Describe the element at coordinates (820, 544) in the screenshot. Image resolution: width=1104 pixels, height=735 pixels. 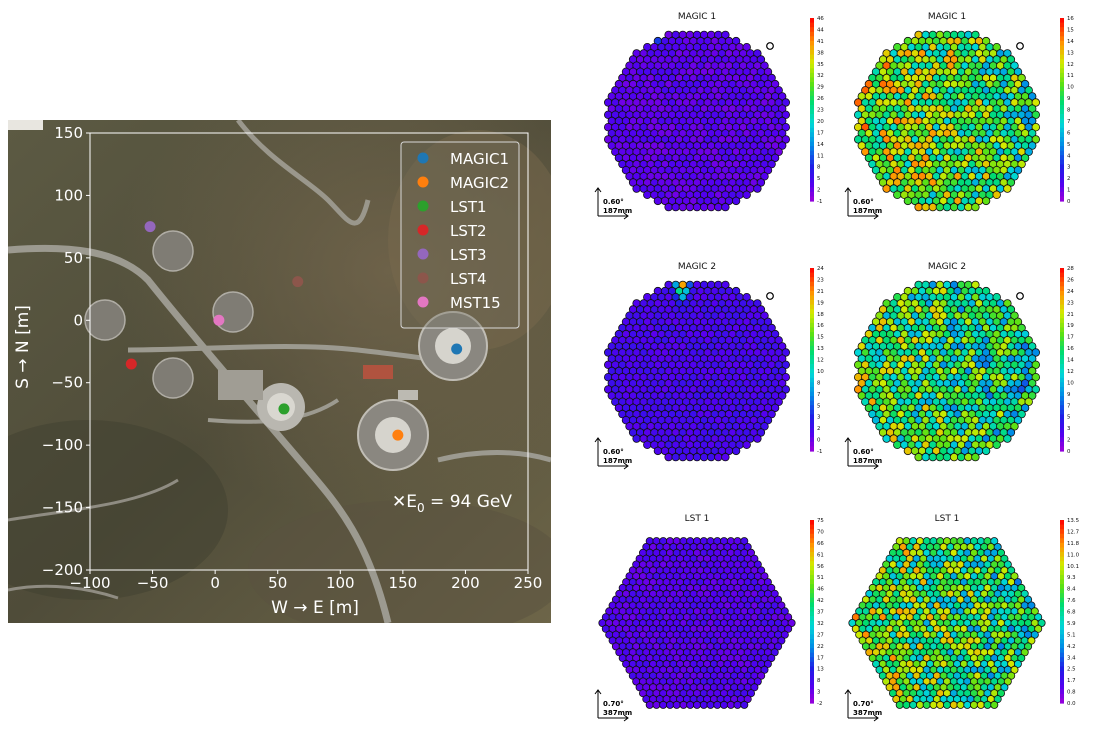
I see `colorbar-tick-label: 66` at that location.